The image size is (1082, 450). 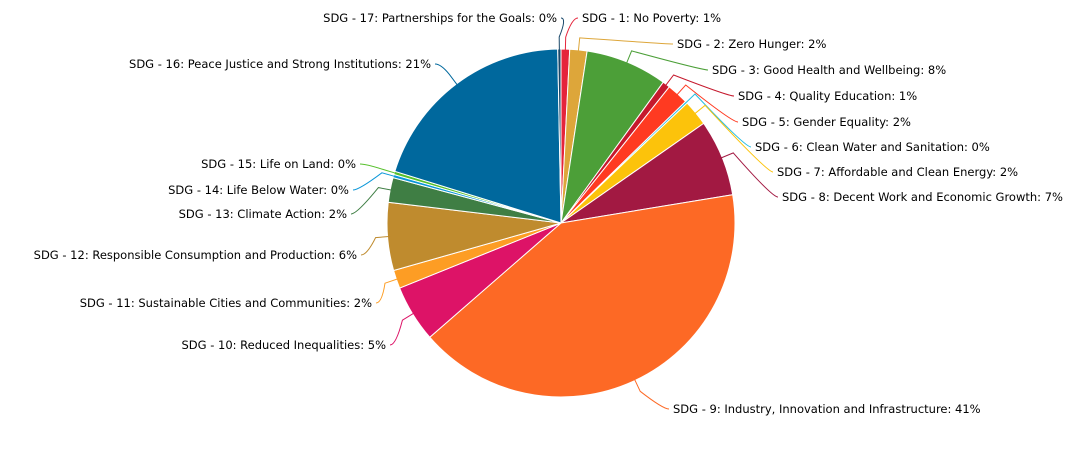 What do you see at coordinates (829, 70) in the screenshot?
I see `slice-label-sdg-3: SDG - 3: Good Health and Wellbeing: 8%` at bounding box center [829, 70].